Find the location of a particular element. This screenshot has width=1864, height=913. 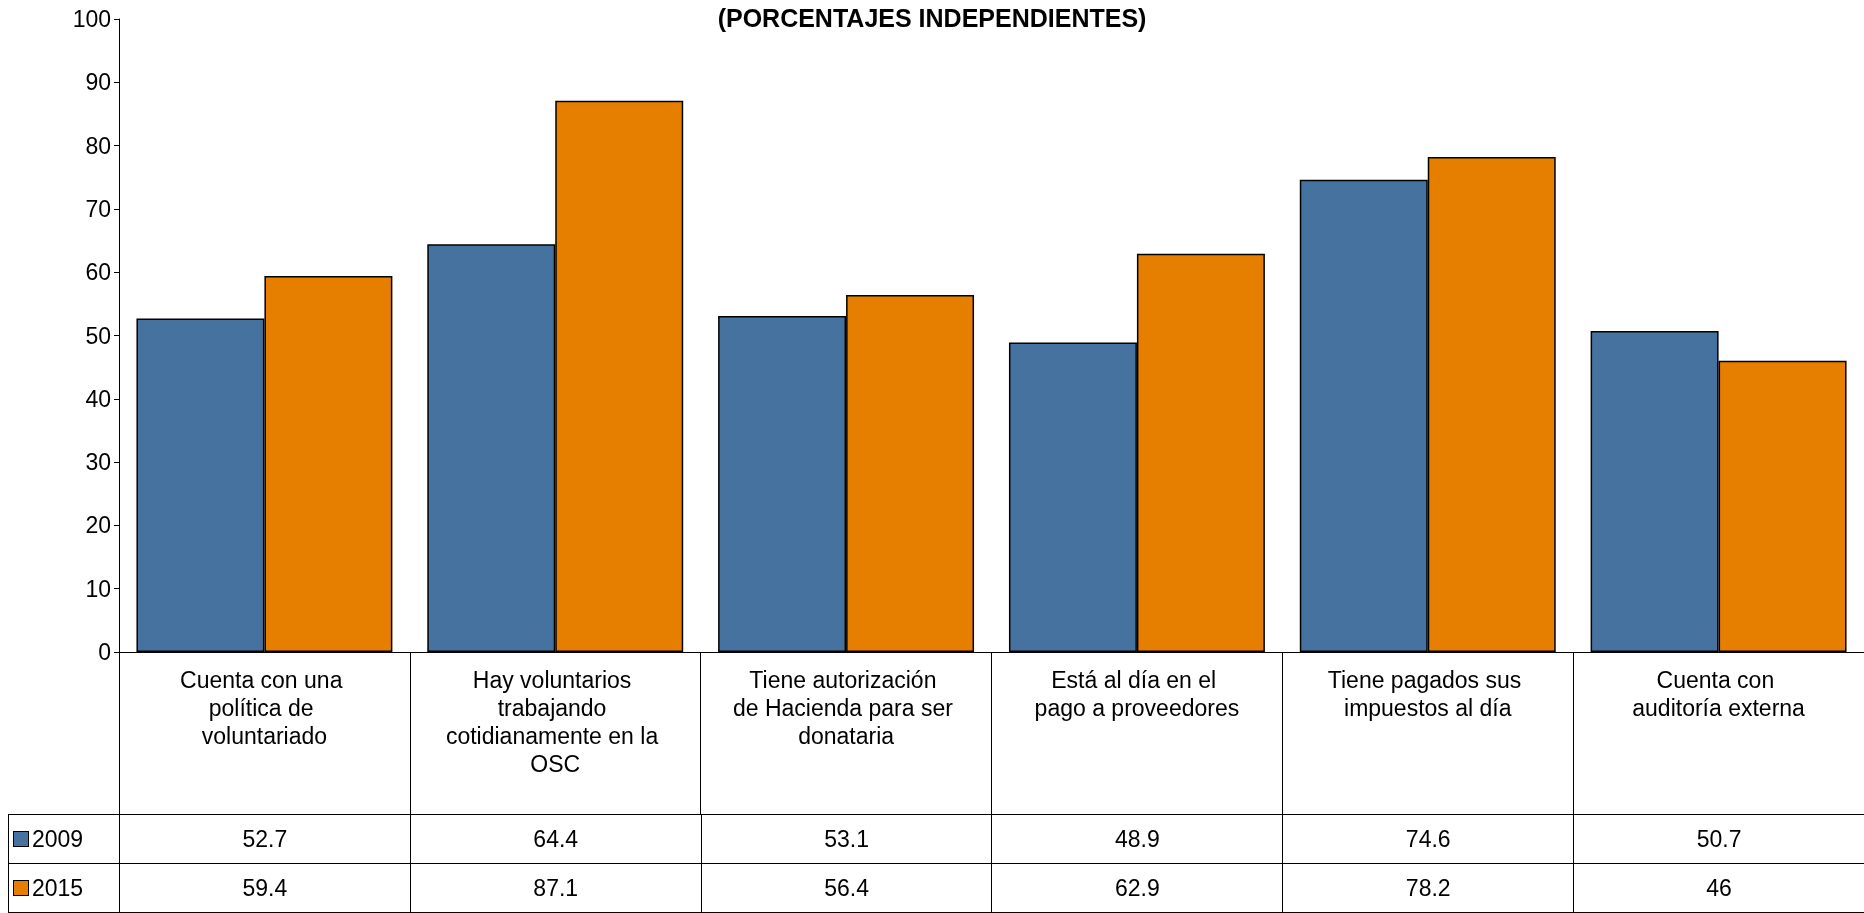

x-tick-label: Cuenta con una política de voluntariado is located at coordinates (264, 708).